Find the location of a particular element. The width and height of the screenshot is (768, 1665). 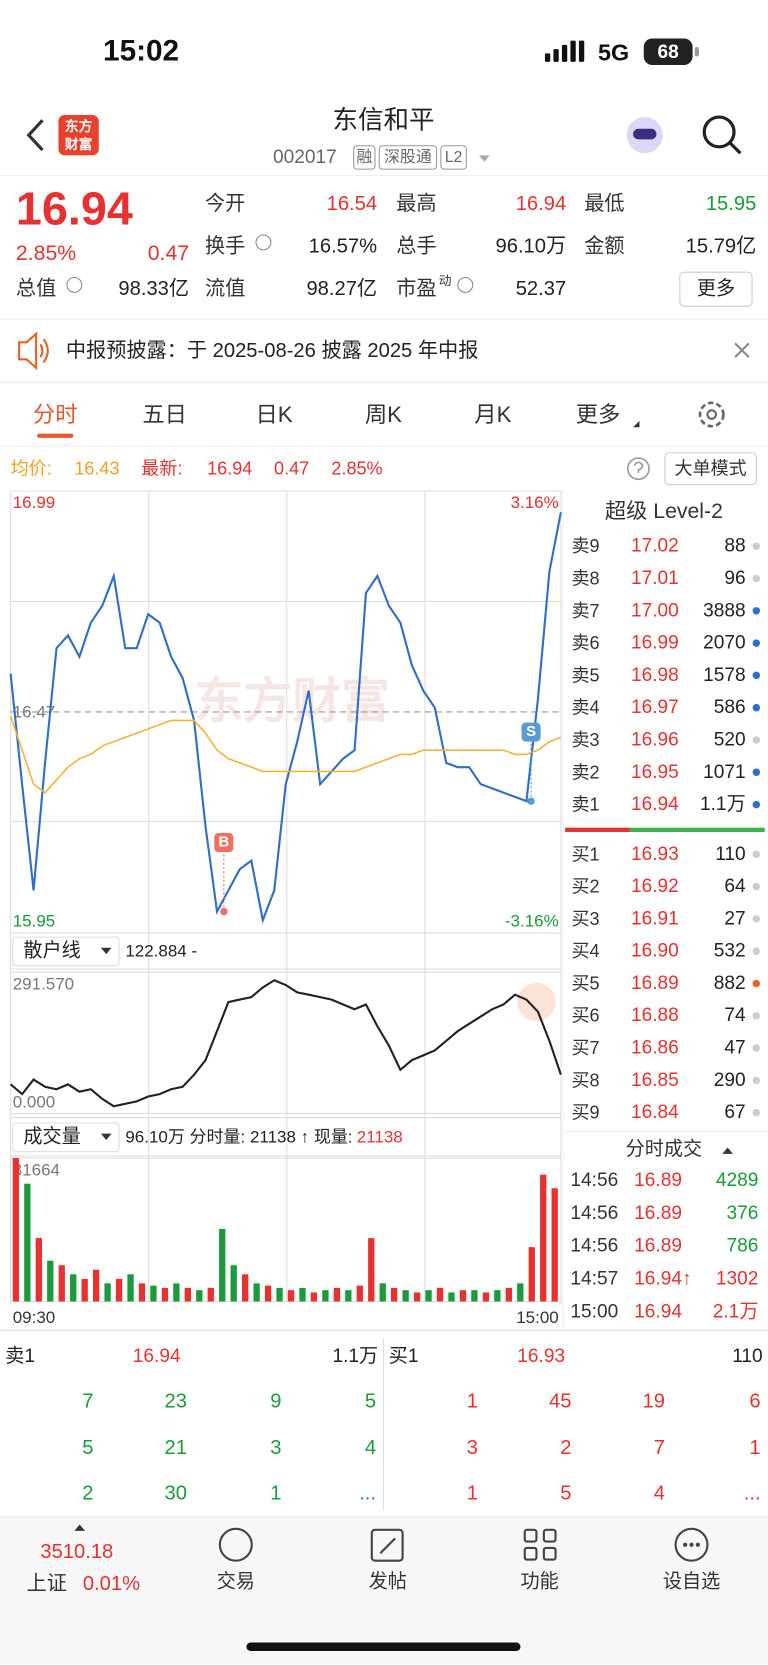

x-tick-label: 09:30 is located at coordinates (34, 1317).